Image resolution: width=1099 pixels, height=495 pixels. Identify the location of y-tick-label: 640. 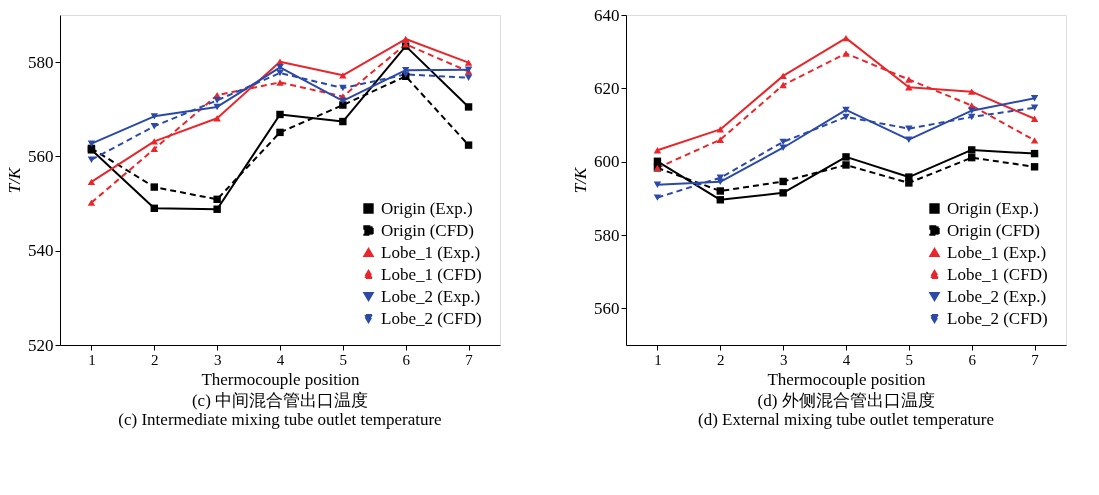
(607, 15).